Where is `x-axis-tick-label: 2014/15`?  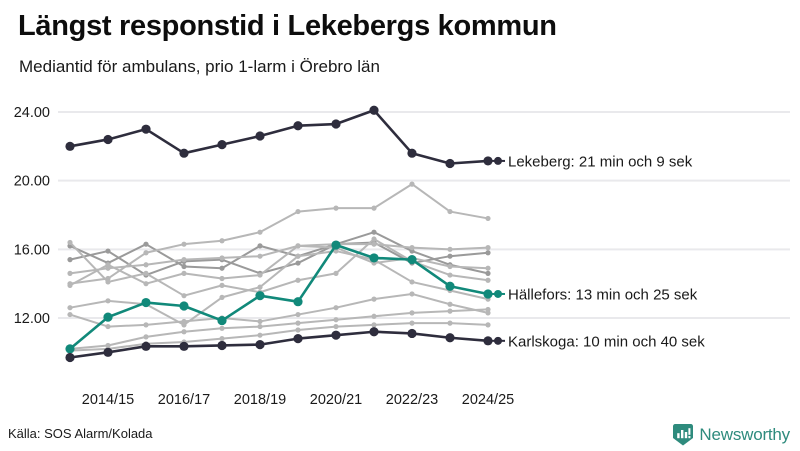
x-axis-tick-label: 2014/15 is located at coordinates (108, 400).